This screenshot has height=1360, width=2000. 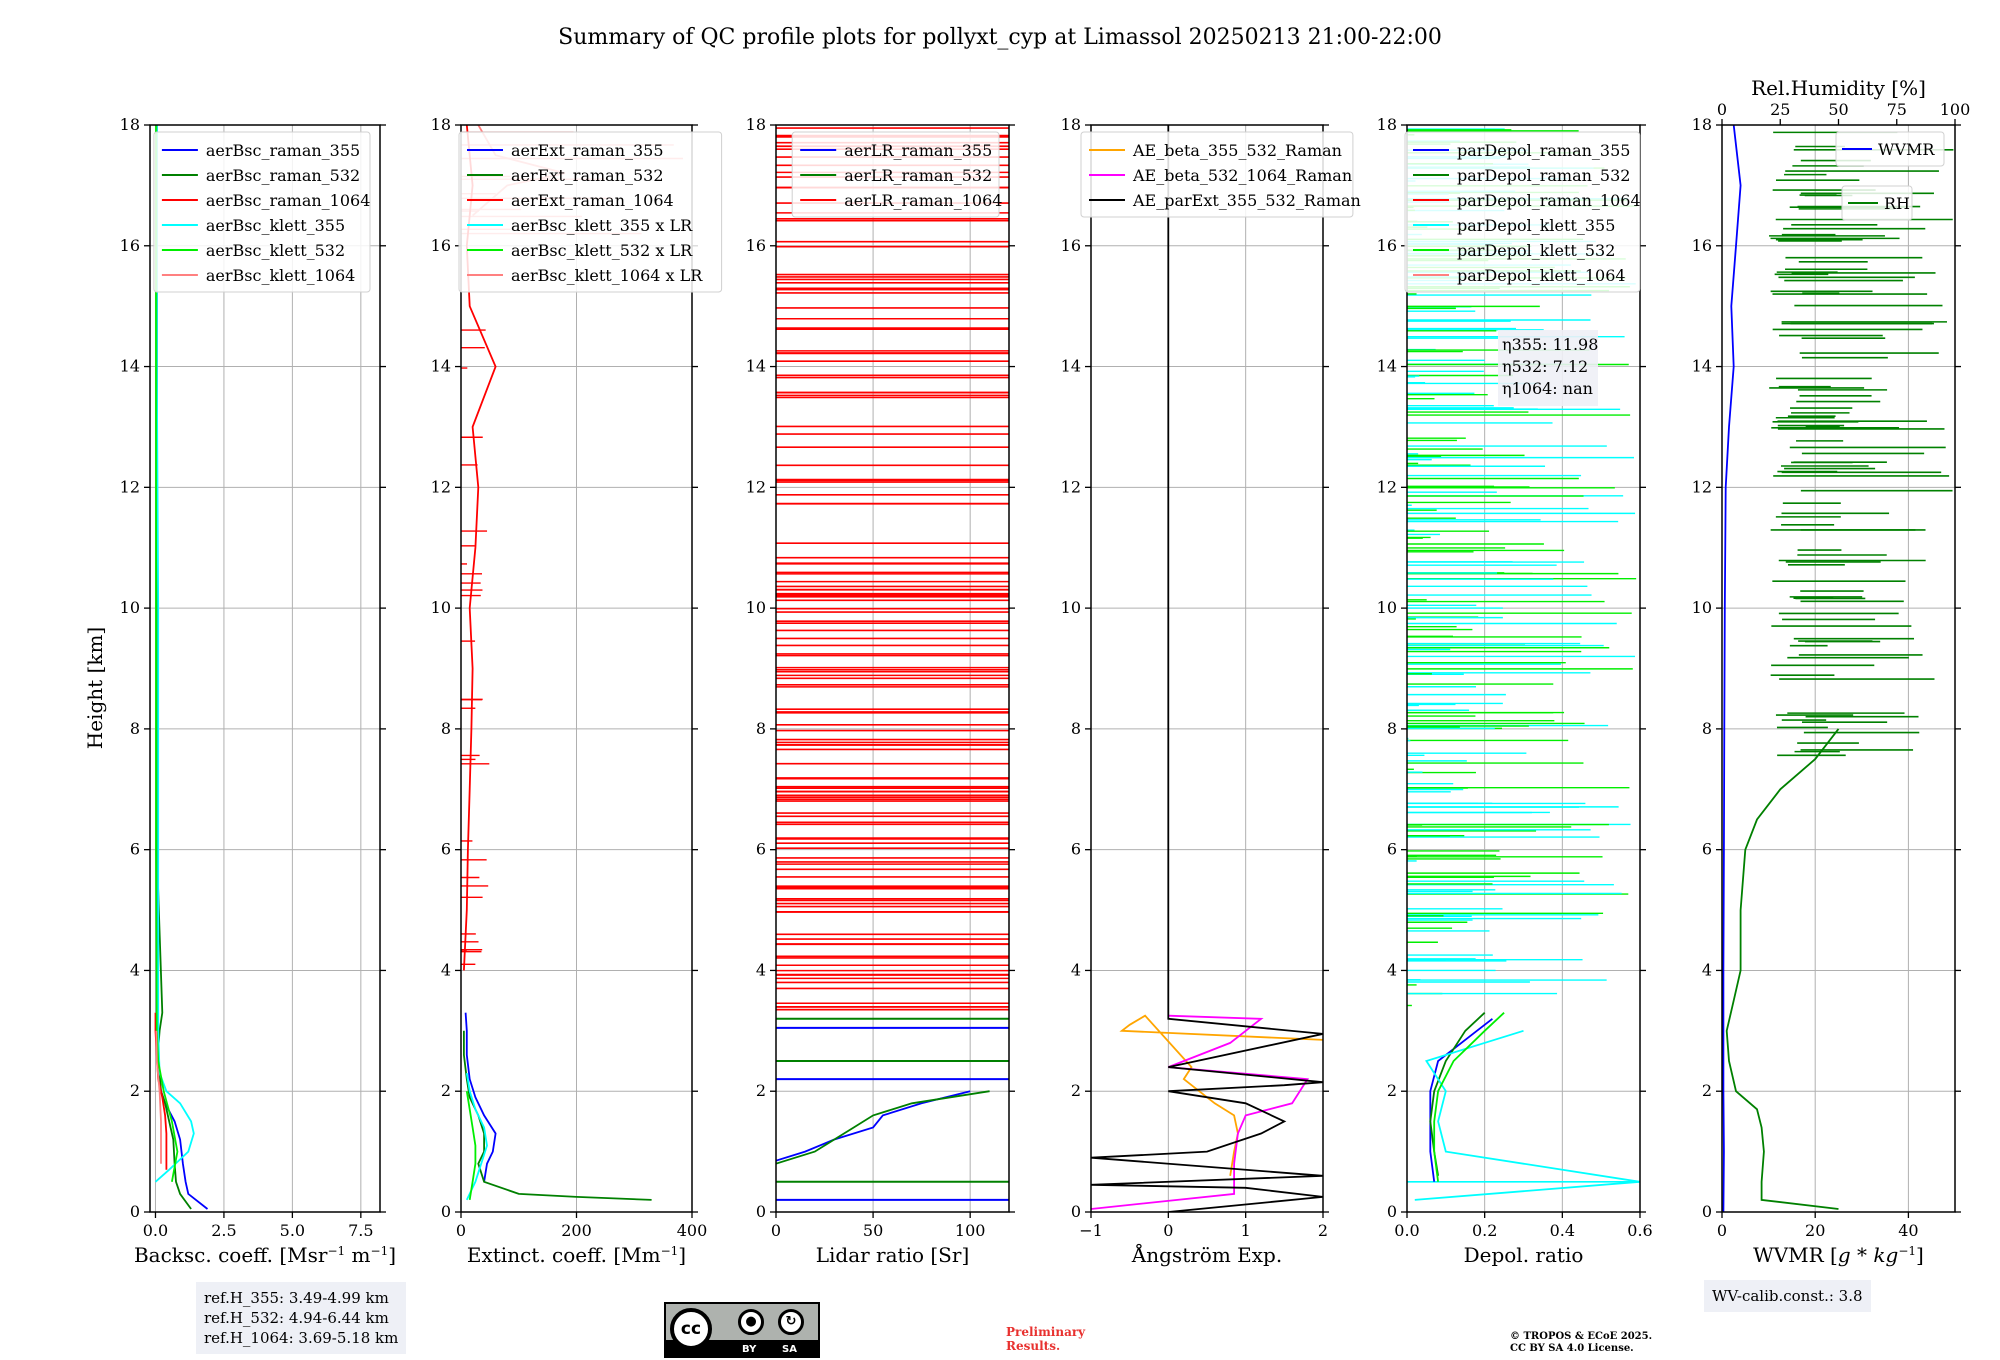 I want to click on preliminary-line-2: Results., so click(x=1033, y=1346).